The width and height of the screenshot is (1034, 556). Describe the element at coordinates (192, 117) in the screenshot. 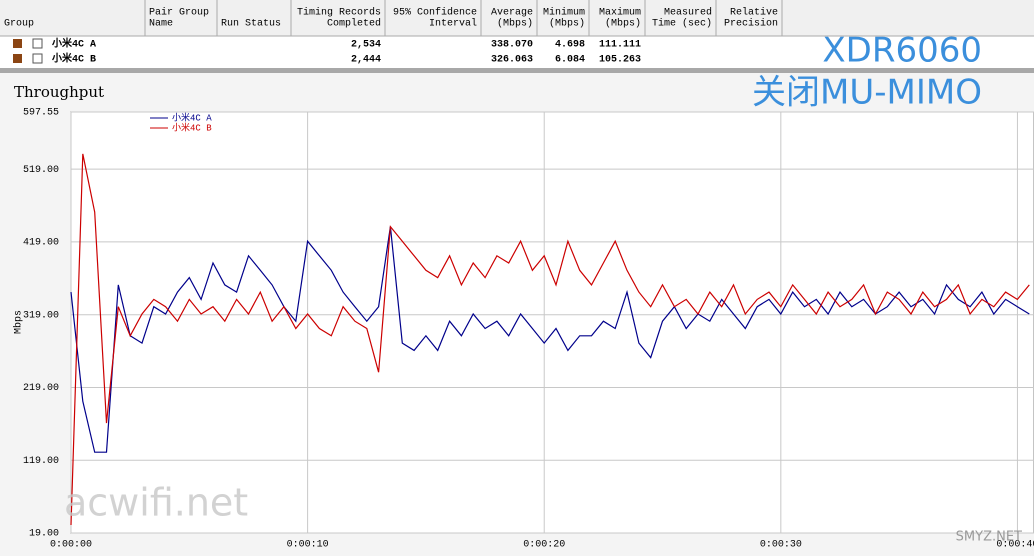

I see `legend-label: 小米4C A` at that location.